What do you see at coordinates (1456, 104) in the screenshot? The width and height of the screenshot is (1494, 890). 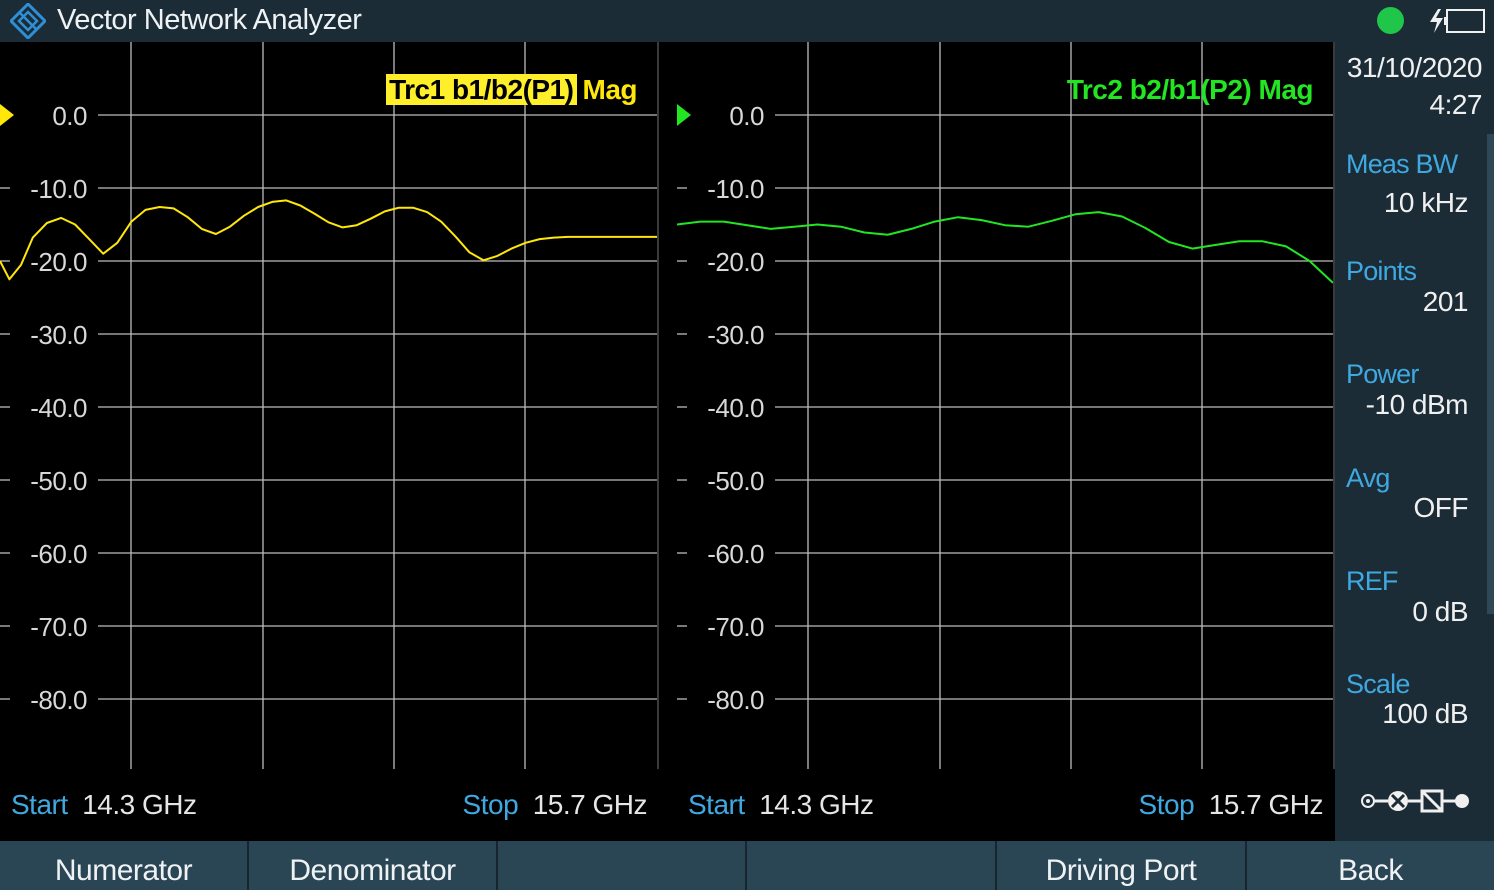 I see `time-display: 4:27` at bounding box center [1456, 104].